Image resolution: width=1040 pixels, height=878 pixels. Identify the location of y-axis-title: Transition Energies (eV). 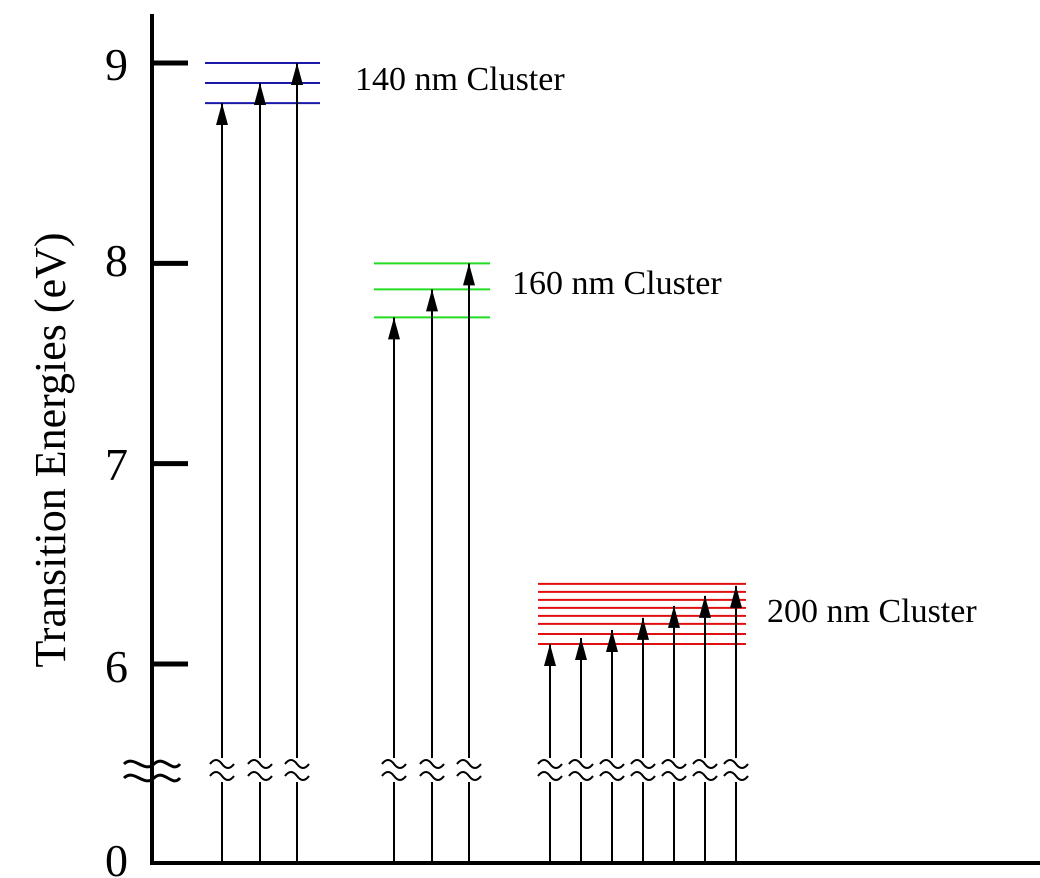
(50, 449).